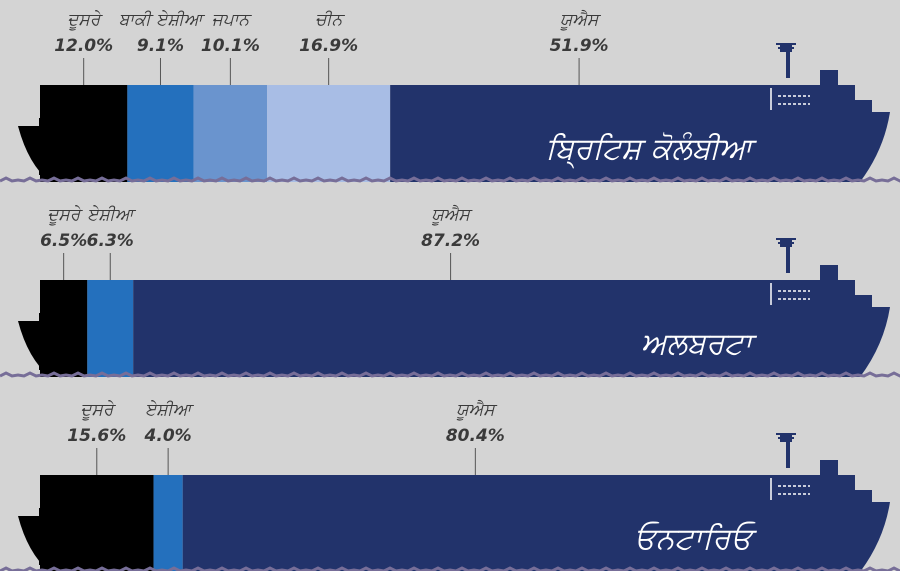 The image size is (900, 571). I want to click on value-label: 15.6%, so click(96, 436).